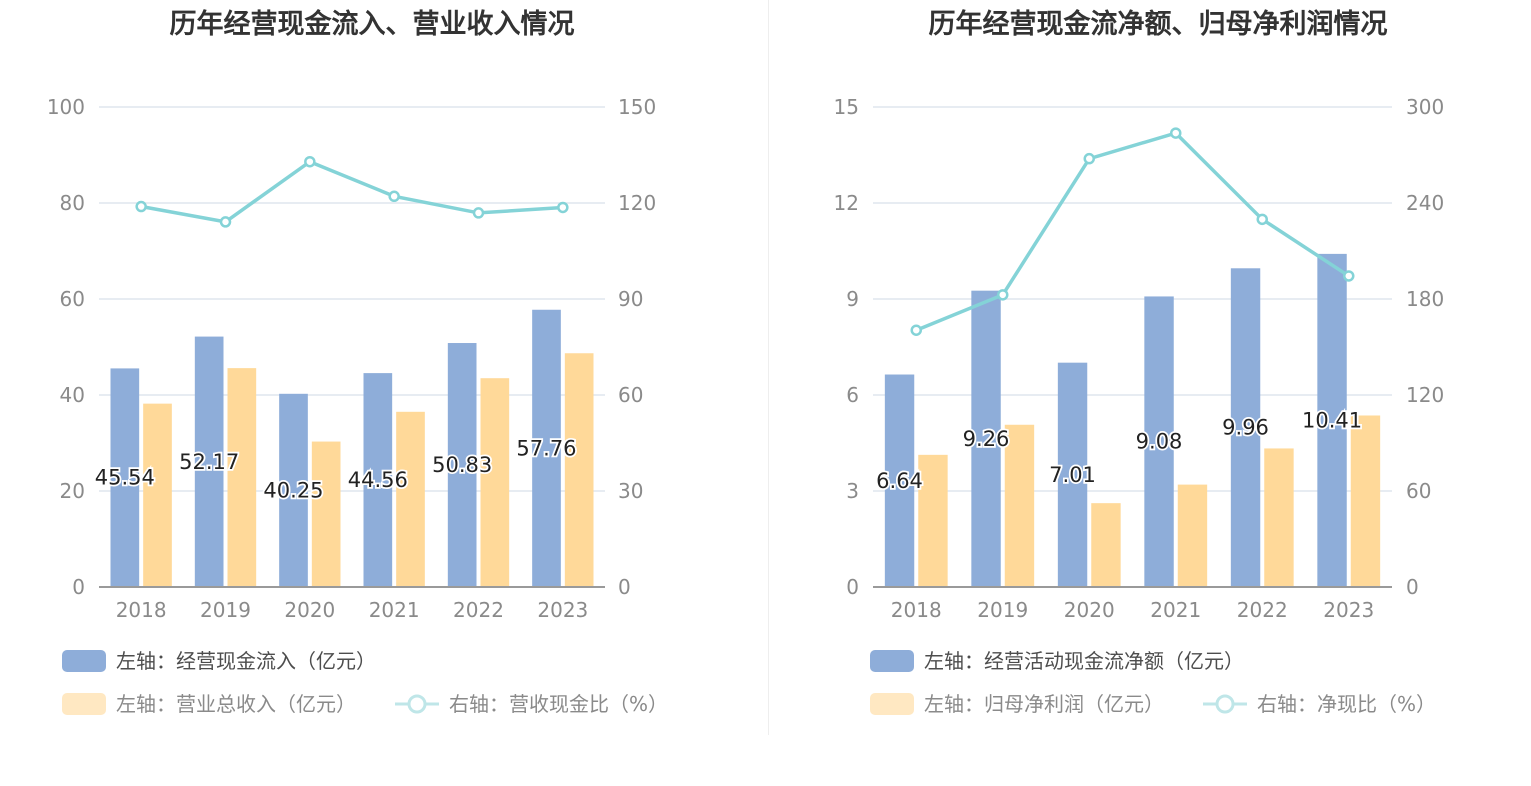 The height and width of the screenshot is (786, 1531). Describe the element at coordinates (846, 107) in the screenshot. I see `left-axis-tick-label: 15` at that location.